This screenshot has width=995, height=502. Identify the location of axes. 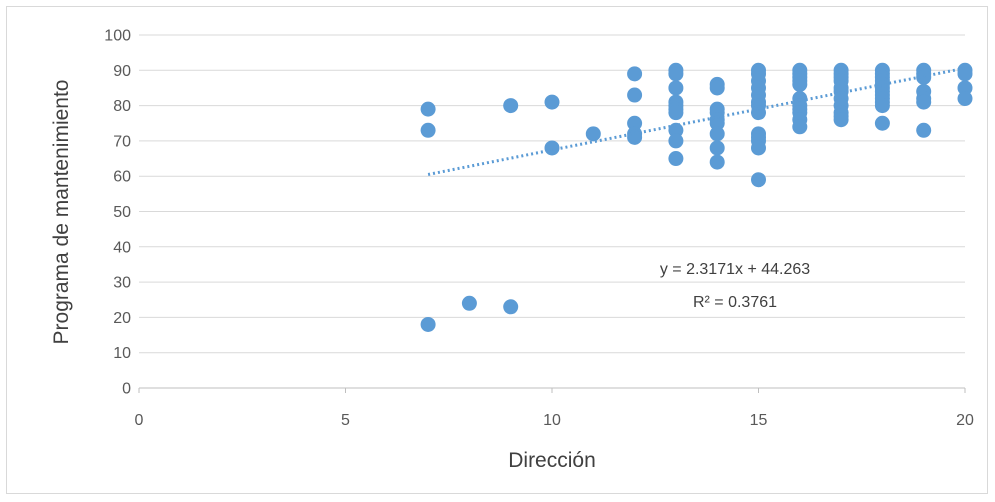
(552, 390).